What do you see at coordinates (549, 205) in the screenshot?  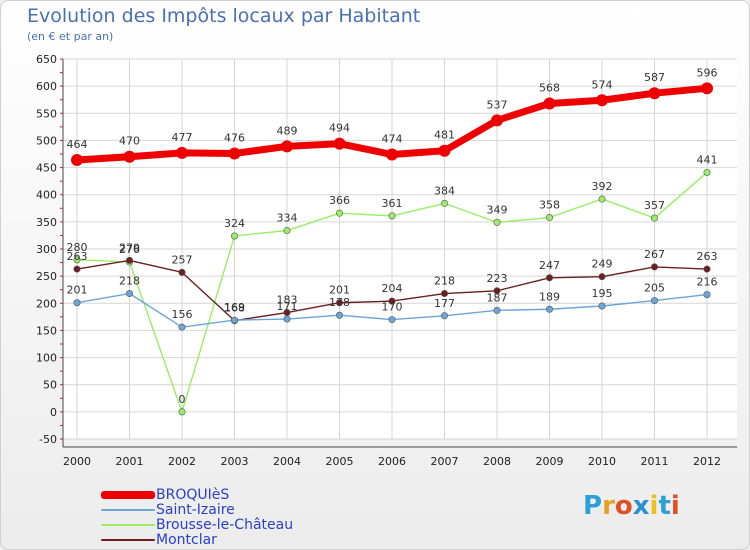 I see `data-label: 358` at bounding box center [549, 205].